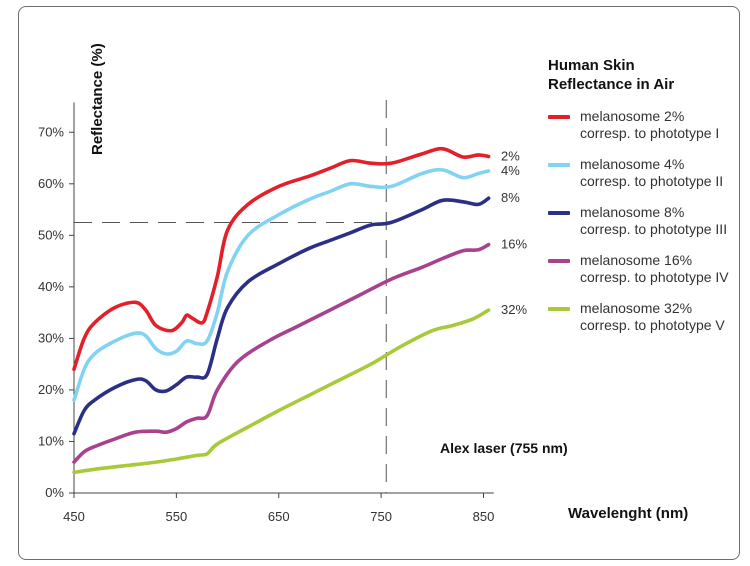  I want to click on legend-item: melanosome 4% corresp. to phototype II, so click(645, 173).